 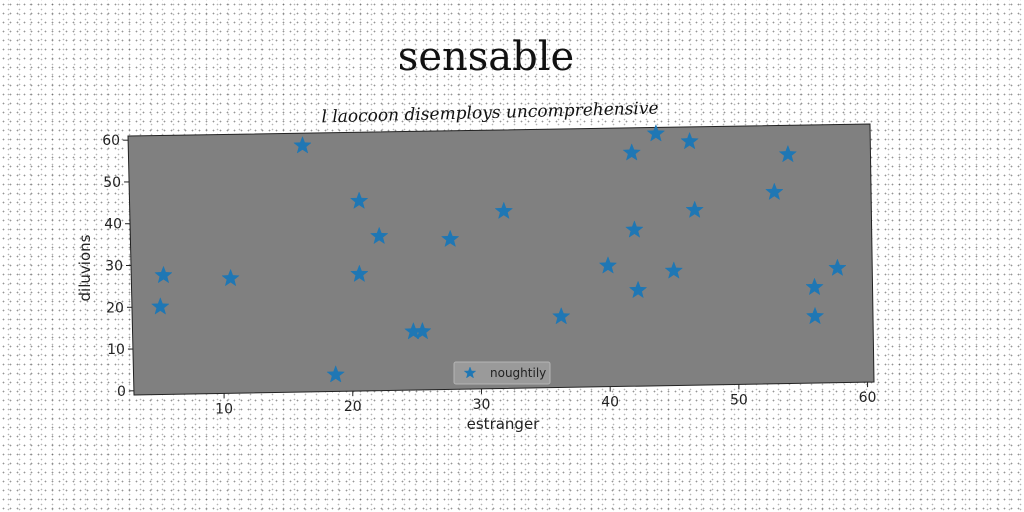 I want to click on y-axis-label: diluvions, so click(x=85, y=267).